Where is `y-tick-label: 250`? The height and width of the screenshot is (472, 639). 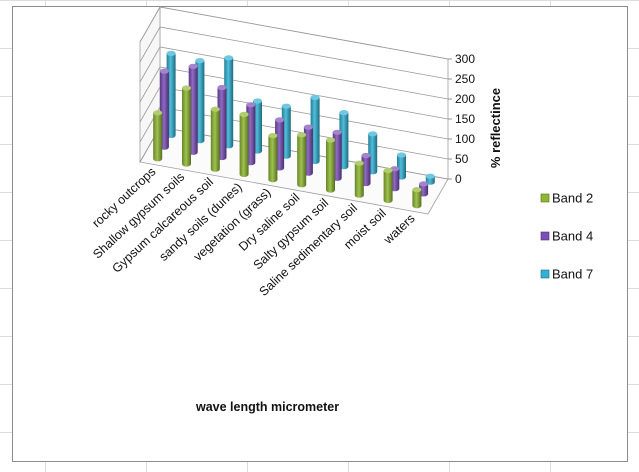
y-tick-label: 250 is located at coordinates (465, 79).